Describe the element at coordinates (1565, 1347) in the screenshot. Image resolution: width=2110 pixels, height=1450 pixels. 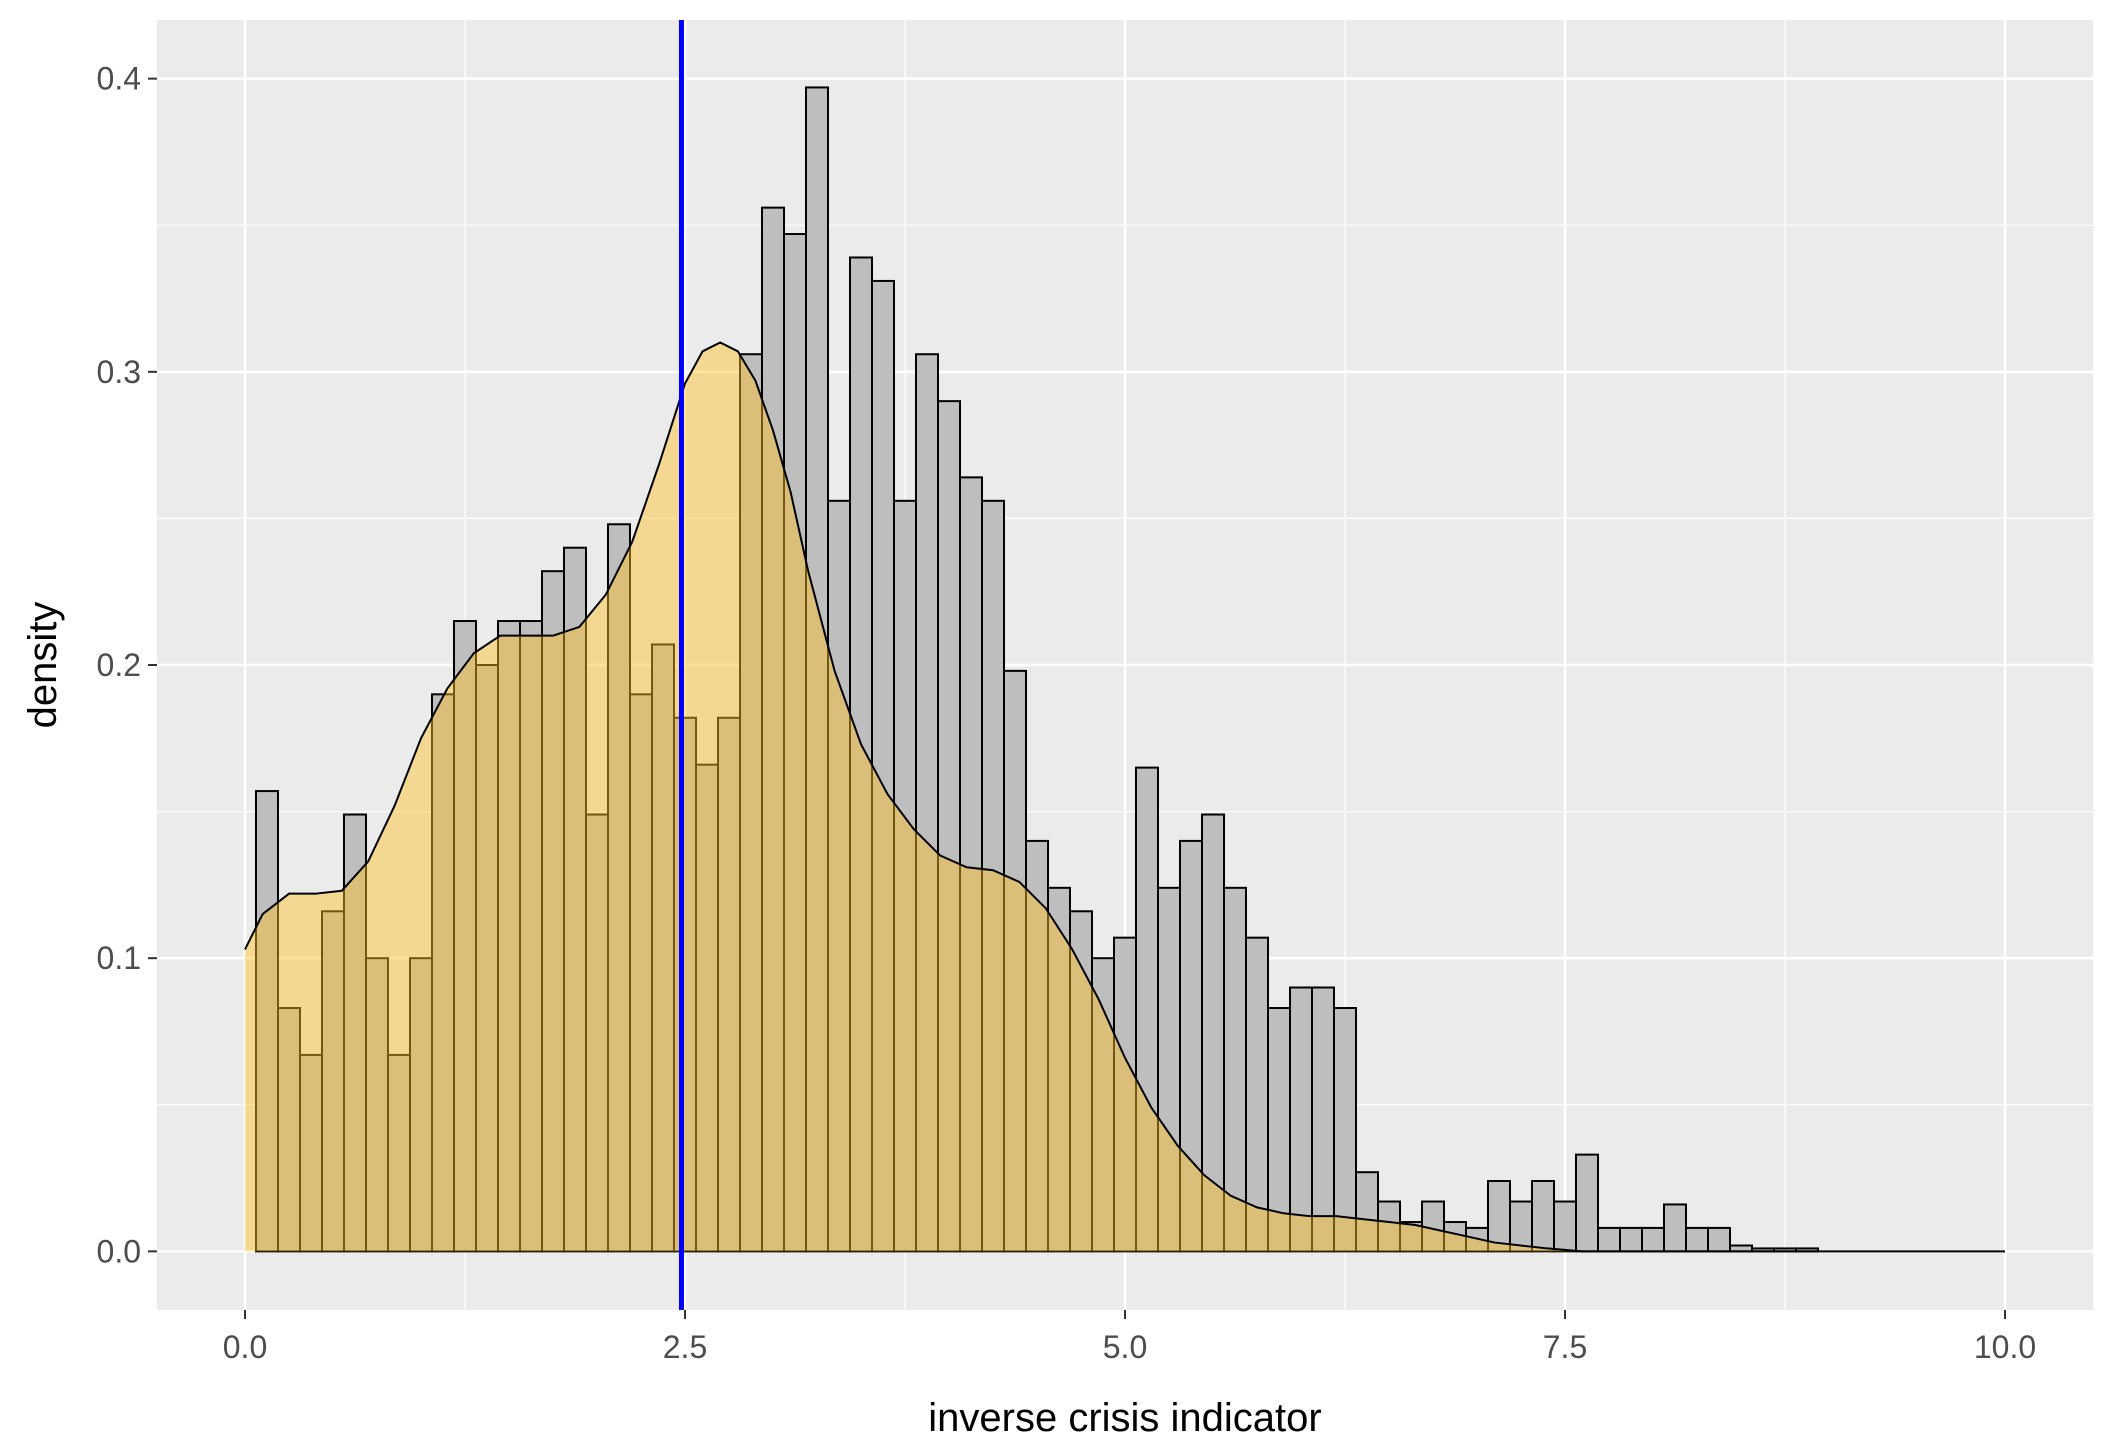
I see `x-tick-label: 7.5` at that location.